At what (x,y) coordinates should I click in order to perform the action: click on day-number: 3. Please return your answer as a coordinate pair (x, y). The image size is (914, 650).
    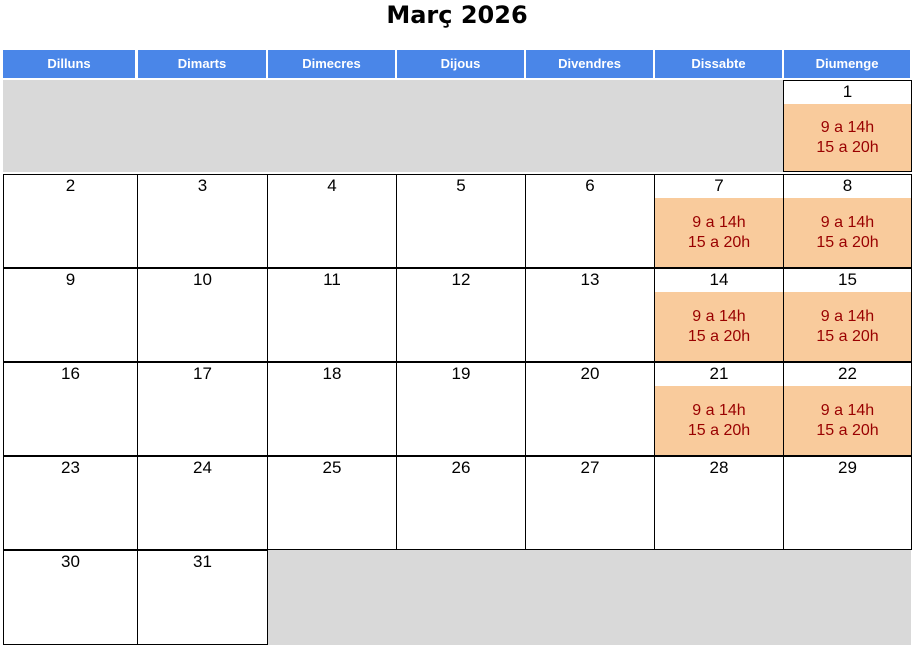
    Looking at the image, I should click on (202, 186).